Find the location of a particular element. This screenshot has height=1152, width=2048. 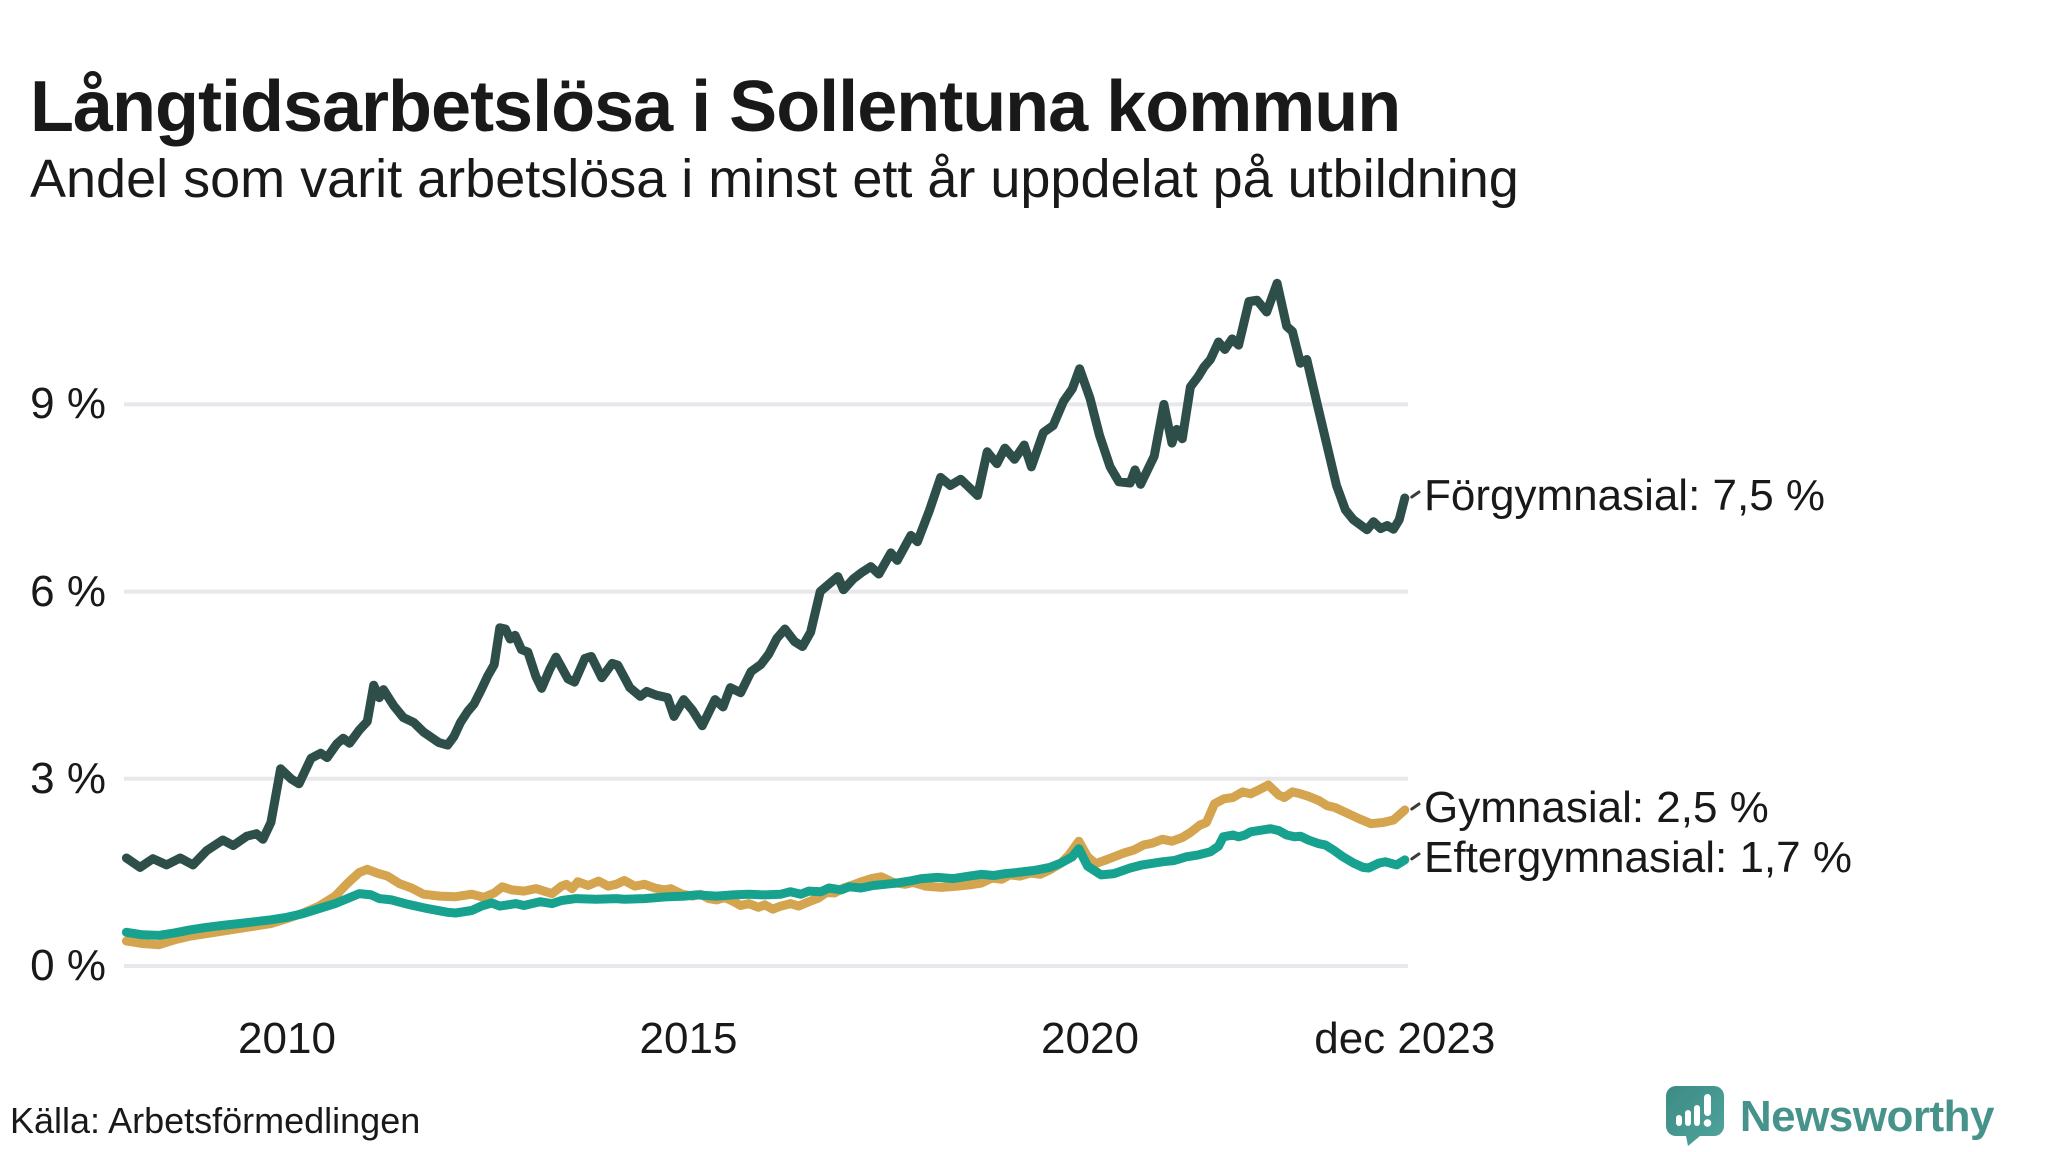

x-tick-label: dec 2023 is located at coordinates (1405, 1038).